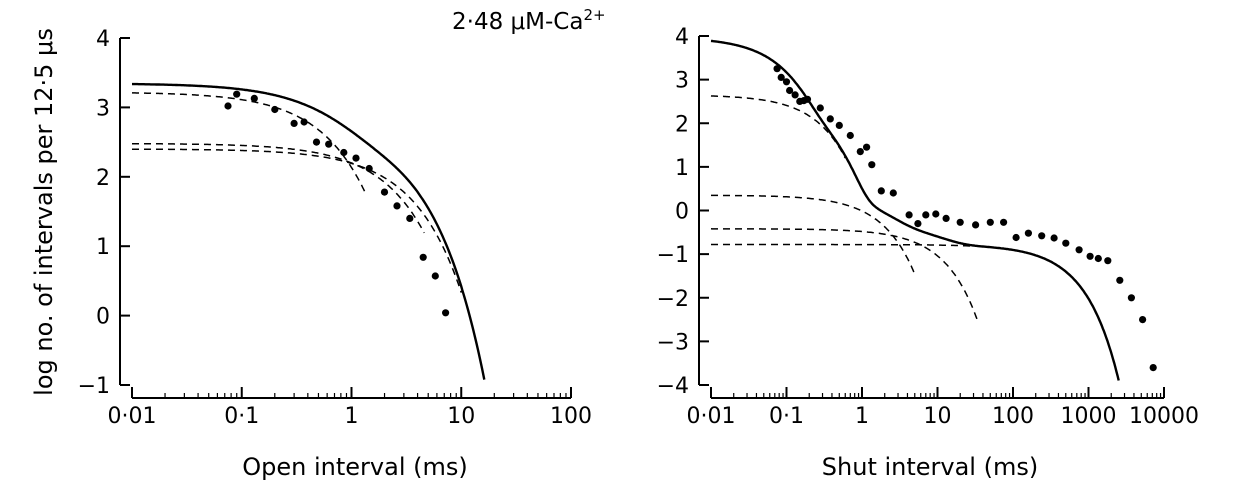 This screenshot has width=1234, height=488. I want to click on y-tick-label: −3, so click(673, 342).